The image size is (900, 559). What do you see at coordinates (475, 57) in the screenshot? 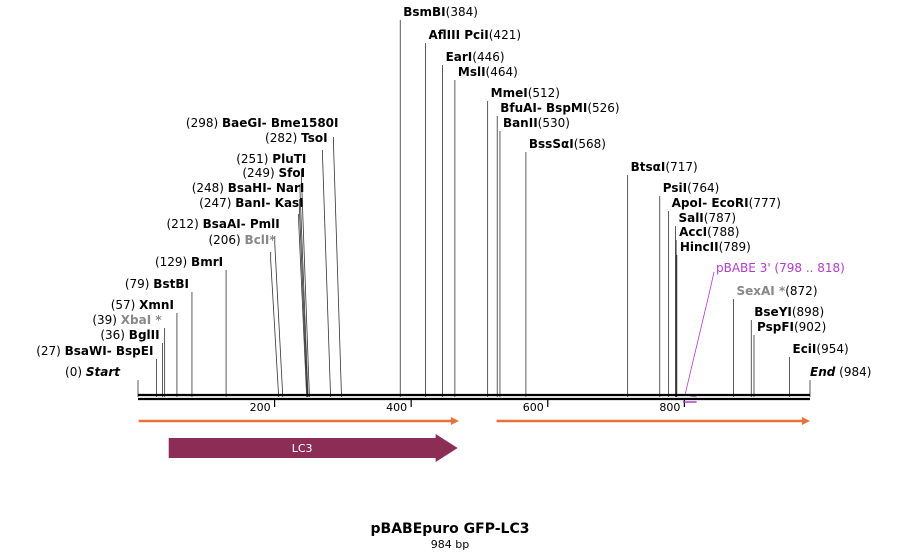
I see `site-label: EarI(446)` at bounding box center [475, 57].